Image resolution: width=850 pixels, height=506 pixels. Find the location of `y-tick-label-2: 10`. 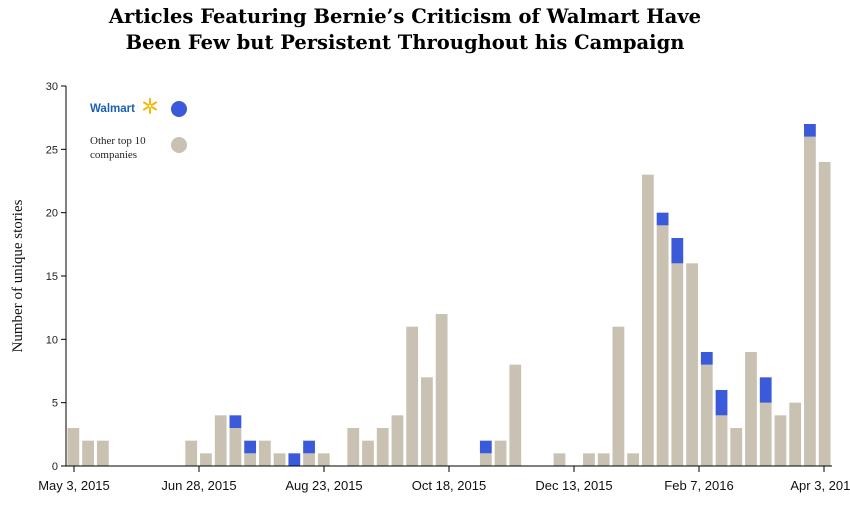

y-tick-label-2: 10 is located at coordinates (52, 340).